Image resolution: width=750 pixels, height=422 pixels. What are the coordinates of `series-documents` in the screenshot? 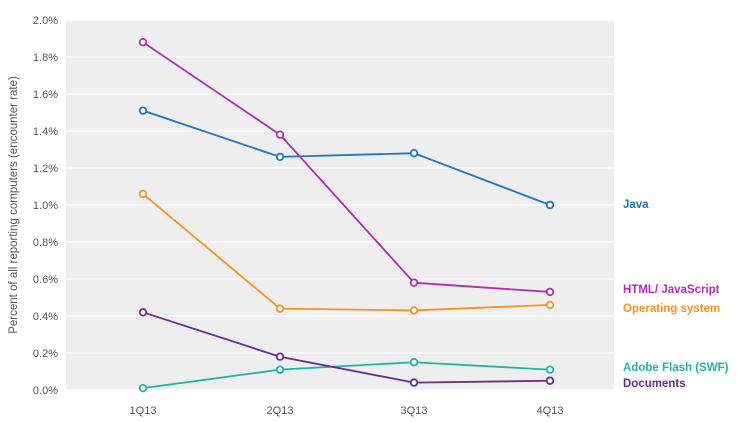 It's located at (346, 347).